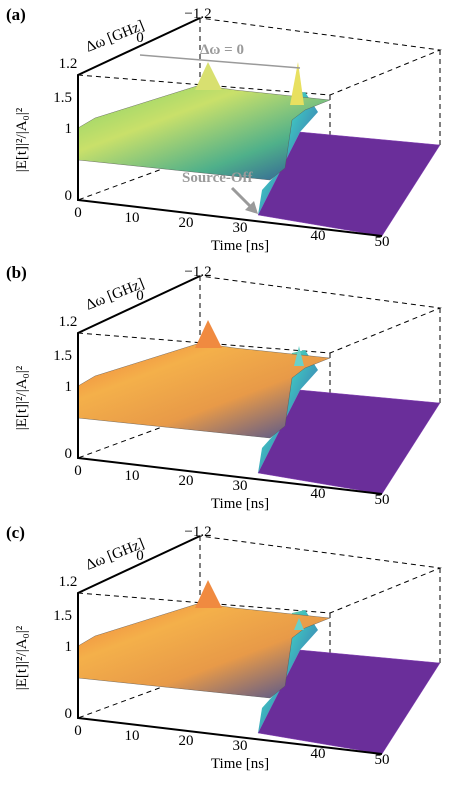 Image resolution: width=464 pixels, height=791 pixels. What do you see at coordinates (218, 178) in the screenshot?
I see `annotation: Source-Off` at bounding box center [218, 178].